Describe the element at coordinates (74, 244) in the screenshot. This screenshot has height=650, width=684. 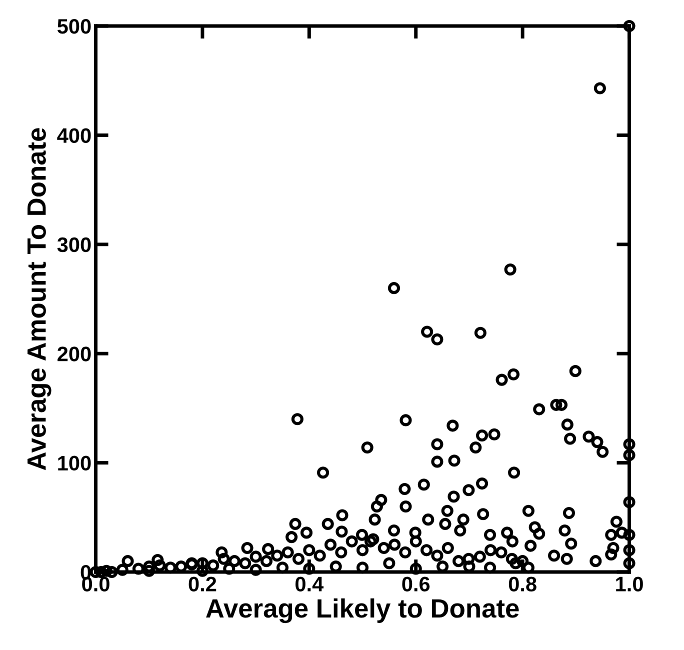
I see `y-tick-label: 300` at that location.